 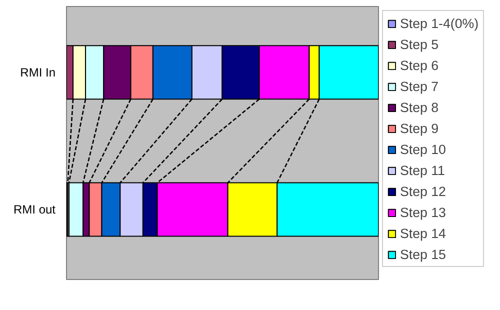 What do you see at coordinates (423, 254) in the screenshot?
I see `legend-label: Step 15` at bounding box center [423, 254].